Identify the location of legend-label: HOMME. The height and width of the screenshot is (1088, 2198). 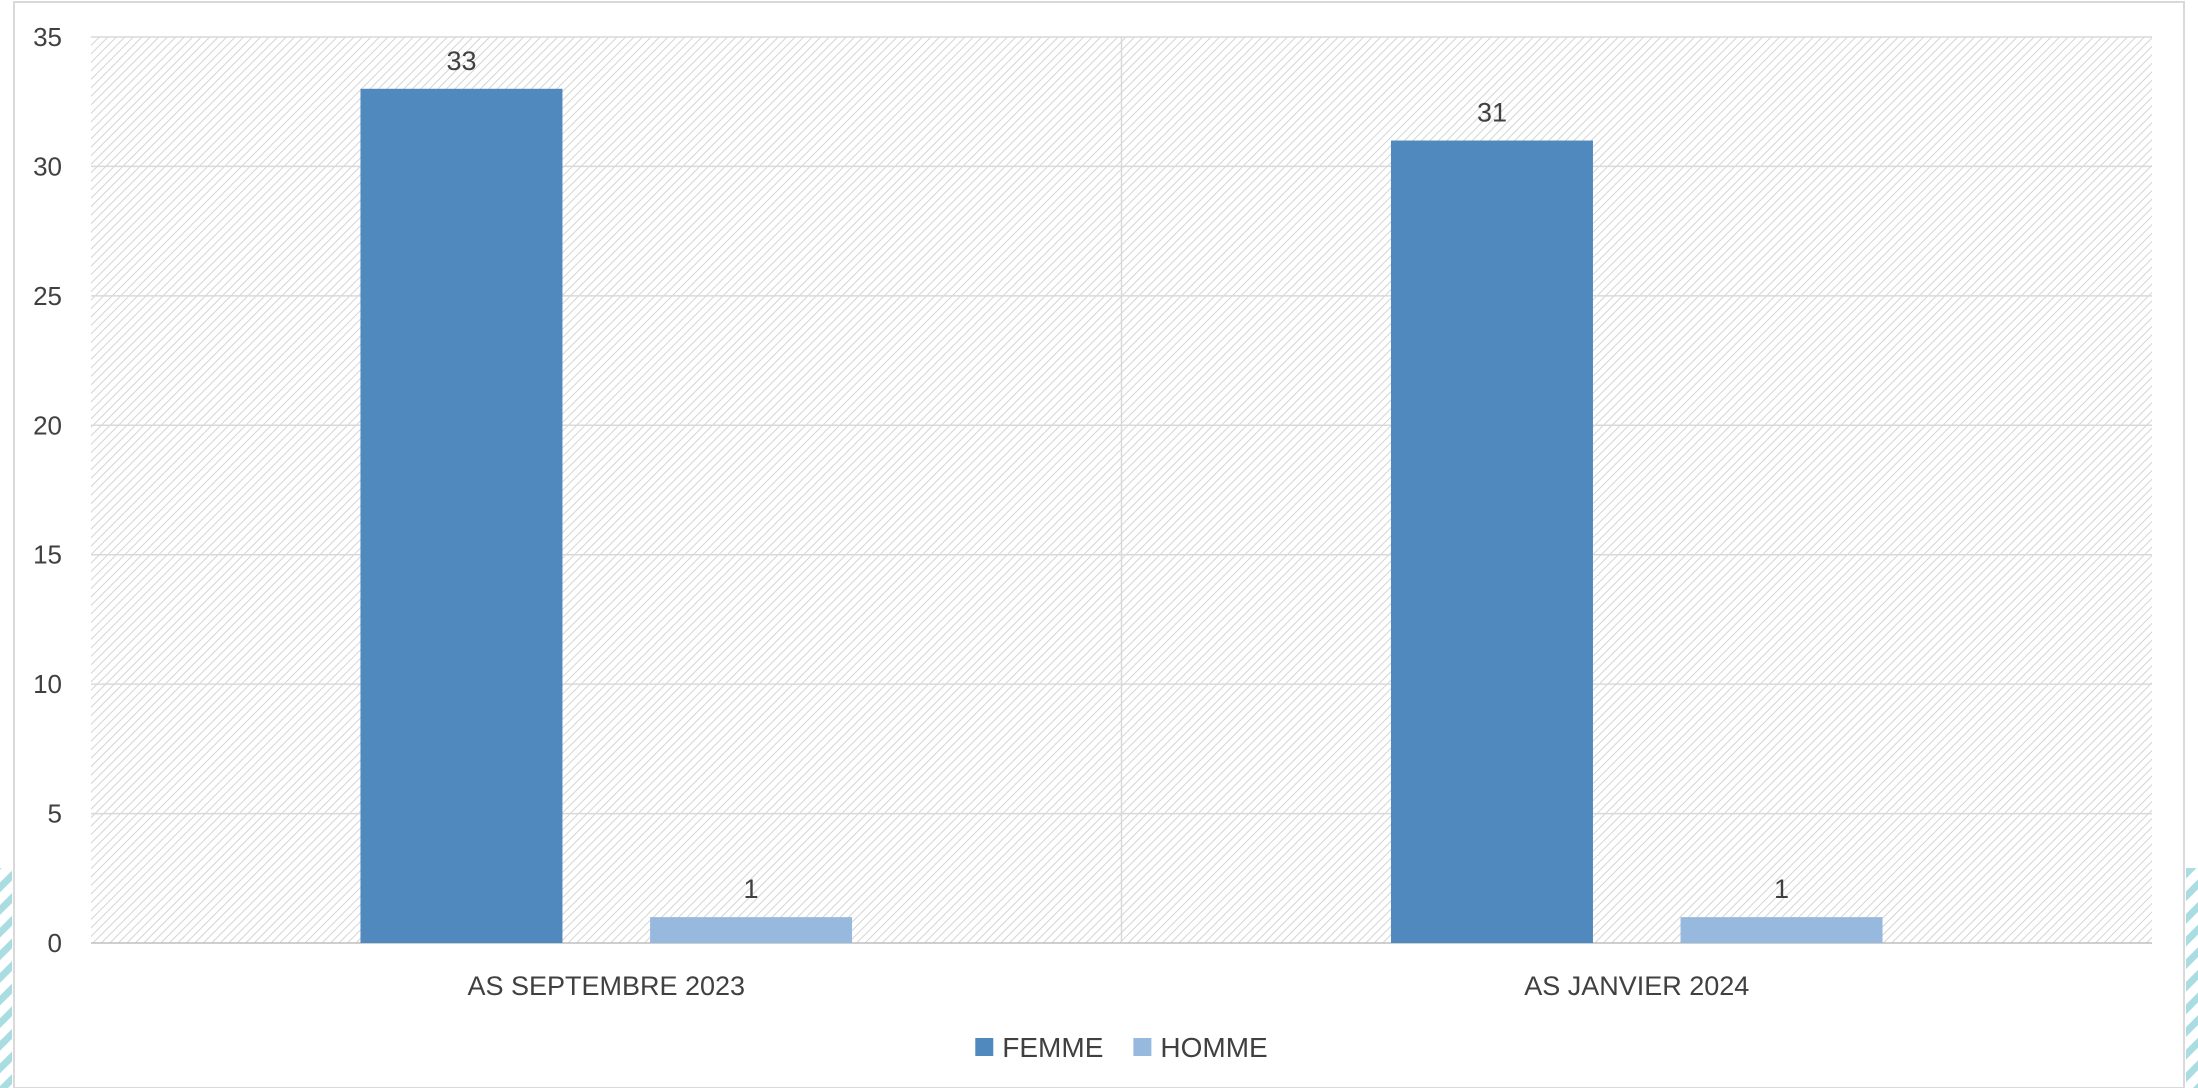
(1213, 1047).